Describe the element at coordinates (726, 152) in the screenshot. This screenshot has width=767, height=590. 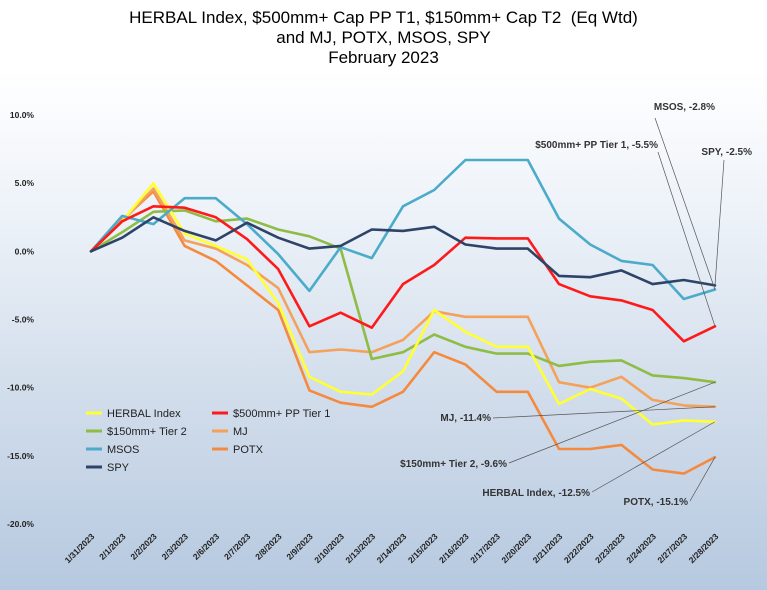
I see `annotation-label: SPY, -2.5%` at that location.